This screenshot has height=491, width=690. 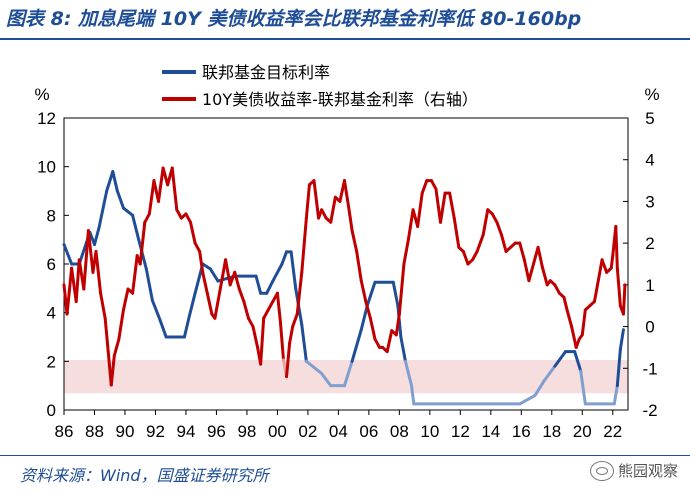 What do you see at coordinates (649, 410) in the screenshot?
I see `right-tick-label: -2` at bounding box center [649, 410].